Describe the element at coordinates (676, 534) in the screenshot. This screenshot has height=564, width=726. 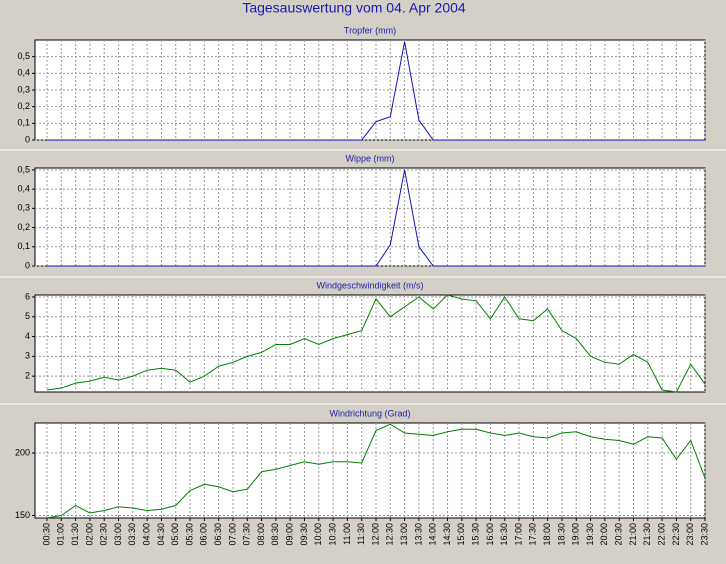
I see `x-tick-label: 22:30` at that location.